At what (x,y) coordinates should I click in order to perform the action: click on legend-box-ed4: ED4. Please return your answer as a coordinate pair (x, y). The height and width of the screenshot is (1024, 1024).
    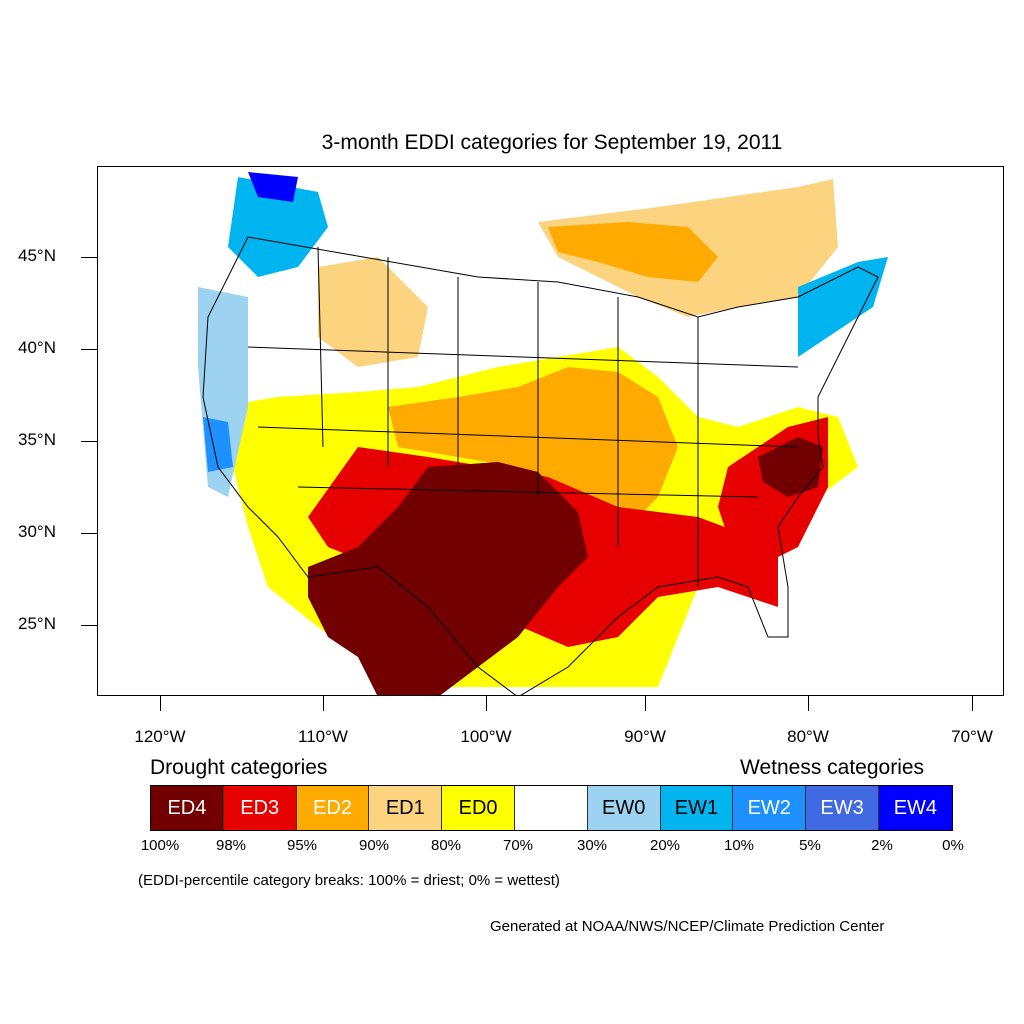
    Looking at the image, I should click on (187, 808).